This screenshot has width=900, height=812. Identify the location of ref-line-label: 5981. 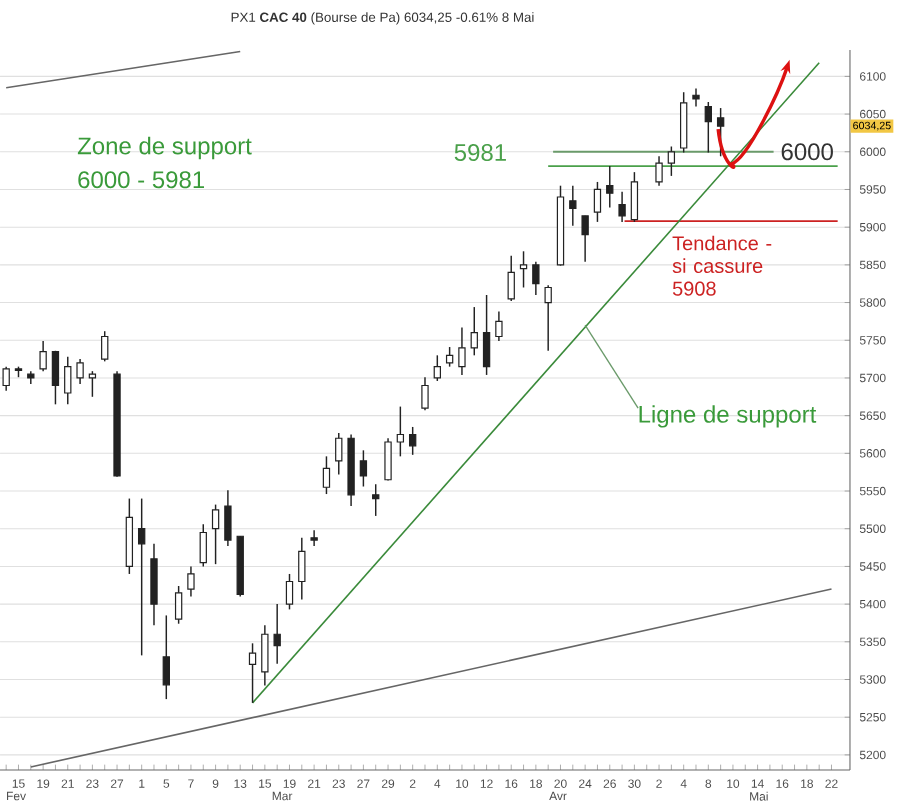
(480, 153).